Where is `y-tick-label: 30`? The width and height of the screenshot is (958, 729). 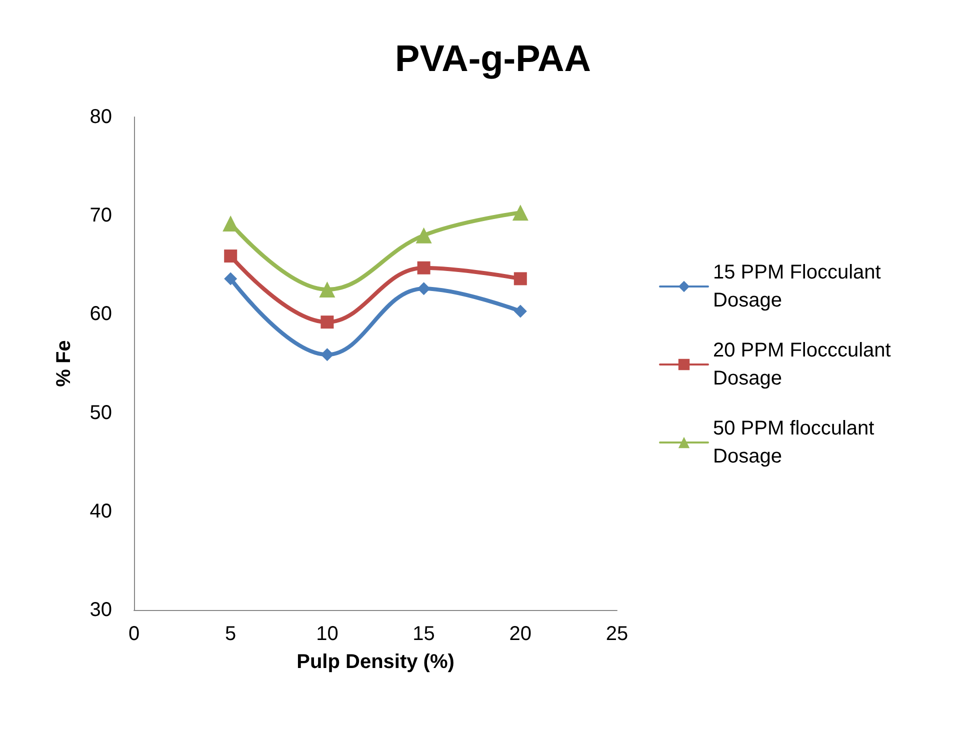
y-tick-label: 30 is located at coordinates (101, 610).